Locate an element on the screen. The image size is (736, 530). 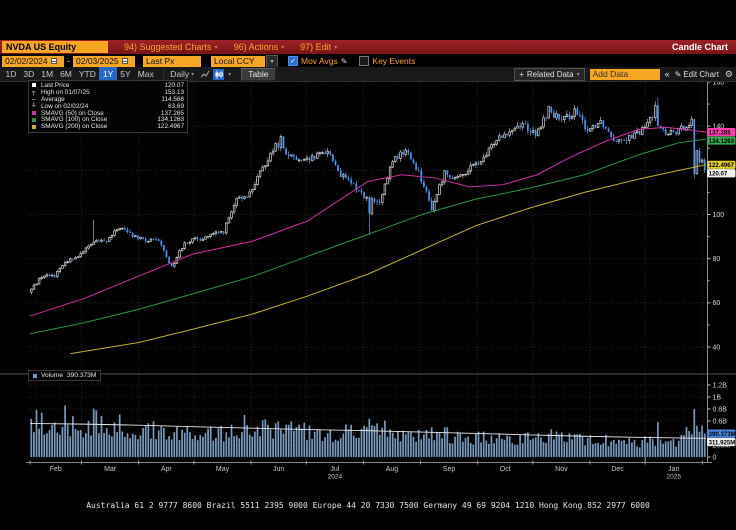
period-tab-6m: 6M is located at coordinates (66, 74).